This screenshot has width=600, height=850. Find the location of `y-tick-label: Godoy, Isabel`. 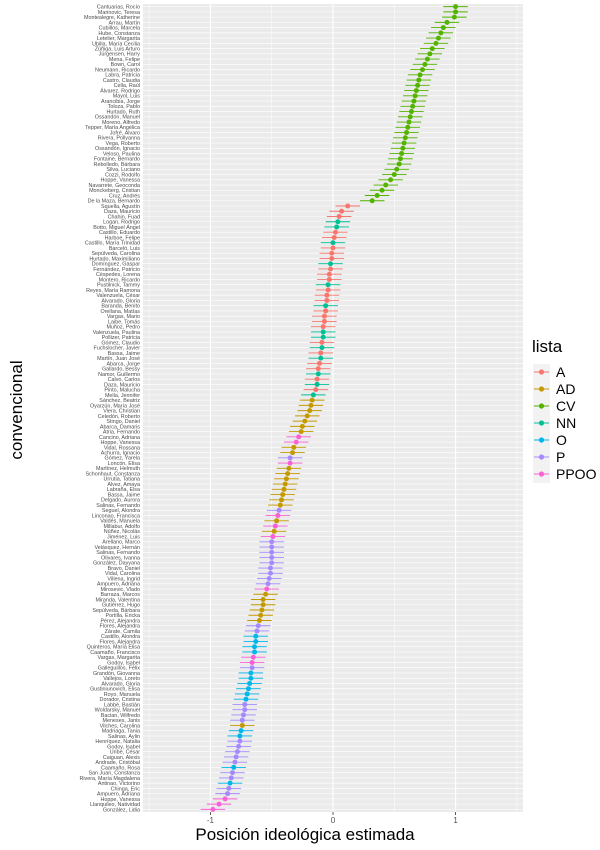

y-tick-label: Godoy, Isabel is located at coordinates (123, 663).